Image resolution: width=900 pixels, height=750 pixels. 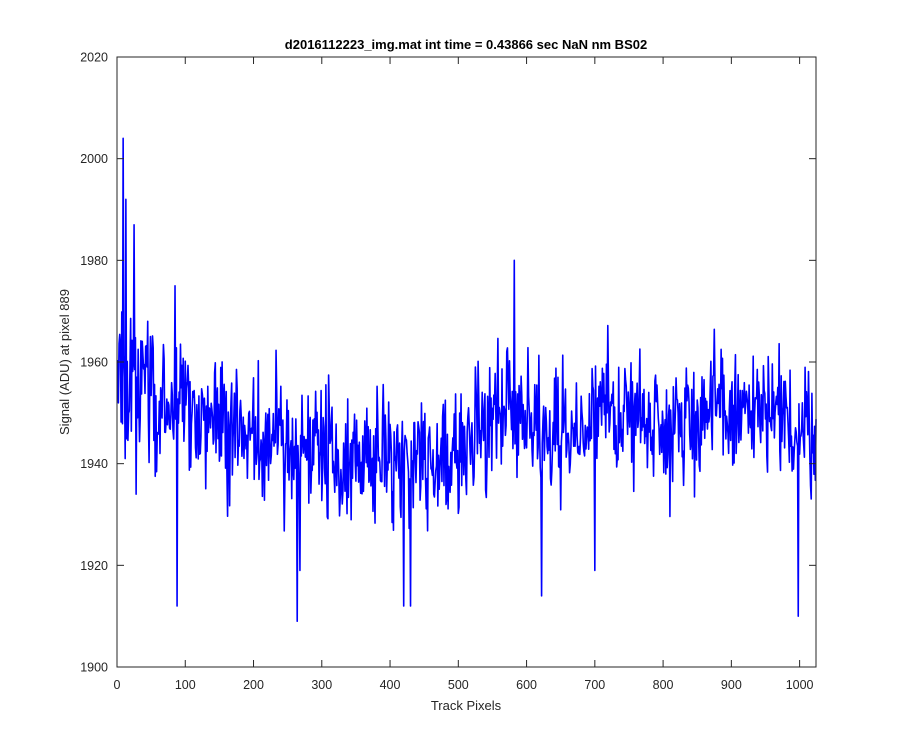 I want to click on y-tick-label: 1940, so click(x=94, y=464).